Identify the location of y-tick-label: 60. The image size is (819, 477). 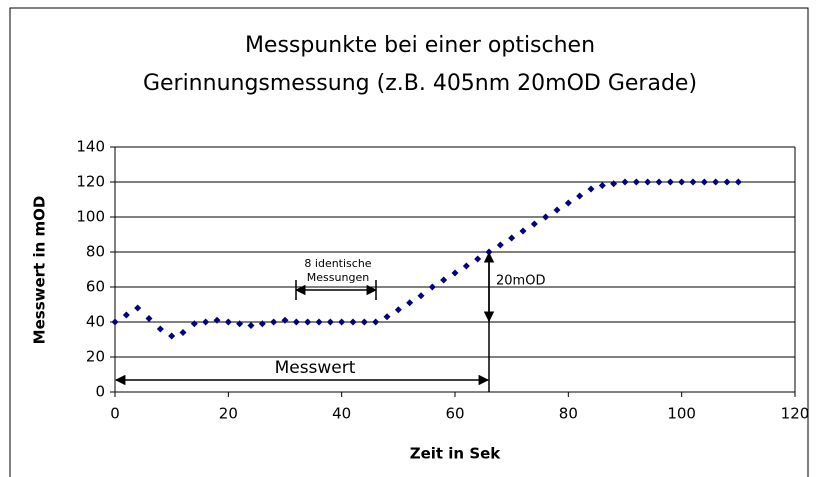
(95, 287).